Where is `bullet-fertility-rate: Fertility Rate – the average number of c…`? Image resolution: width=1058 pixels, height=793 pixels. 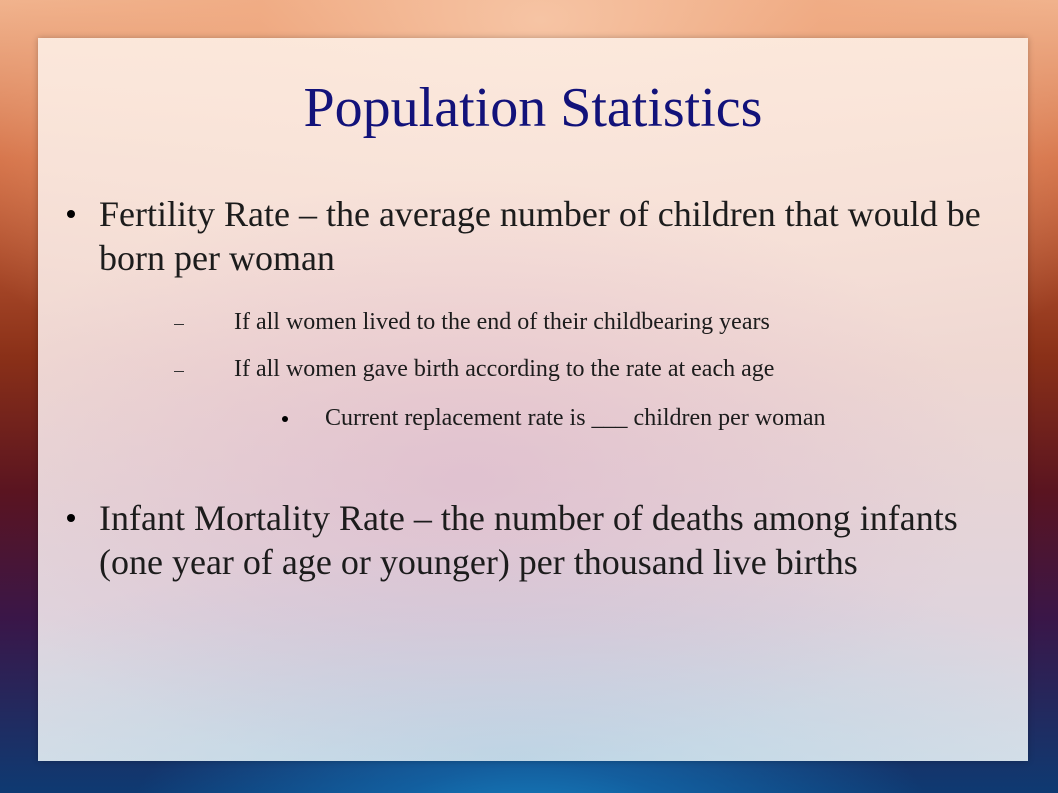
bullet-fertility-rate: Fertility Rate – the average number of c… is located at coordinates (533, 236).